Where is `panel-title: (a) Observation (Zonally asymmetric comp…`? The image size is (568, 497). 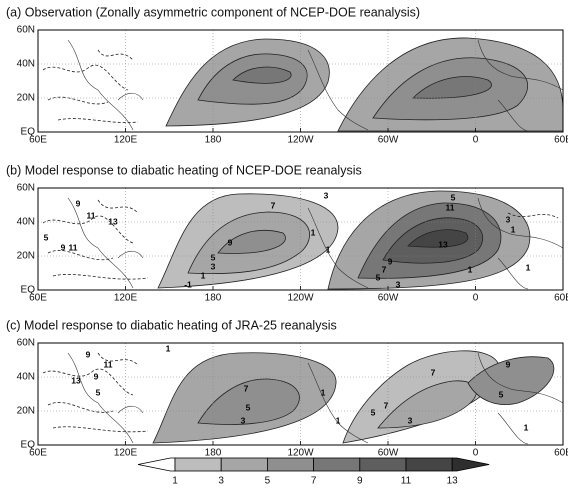 panel-title: (a) Observation (Zonally asymmetric comp… is located at coordinates (213, 12).